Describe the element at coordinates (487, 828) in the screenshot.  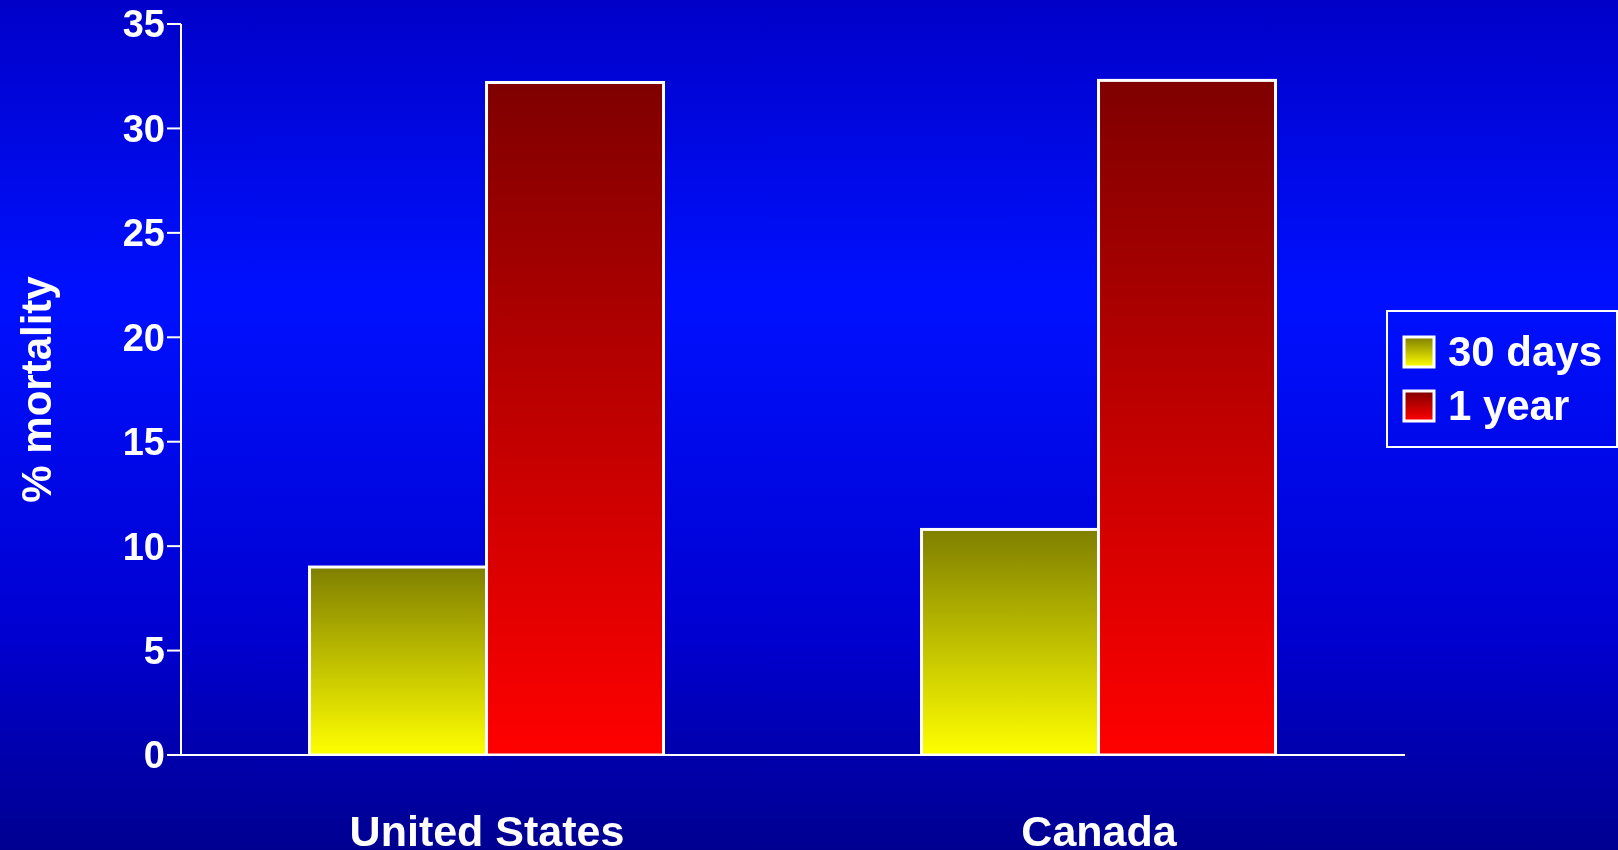
I see `x-tick-label: United States` at that location.